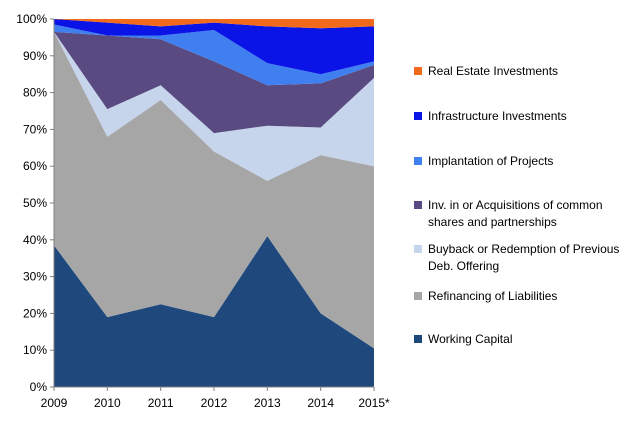 The height and width of the screenshot is (422, 636). Describe the element at coordinates (320, 403) in the screenshot. I see `x-tick-label: 2014` at that location.